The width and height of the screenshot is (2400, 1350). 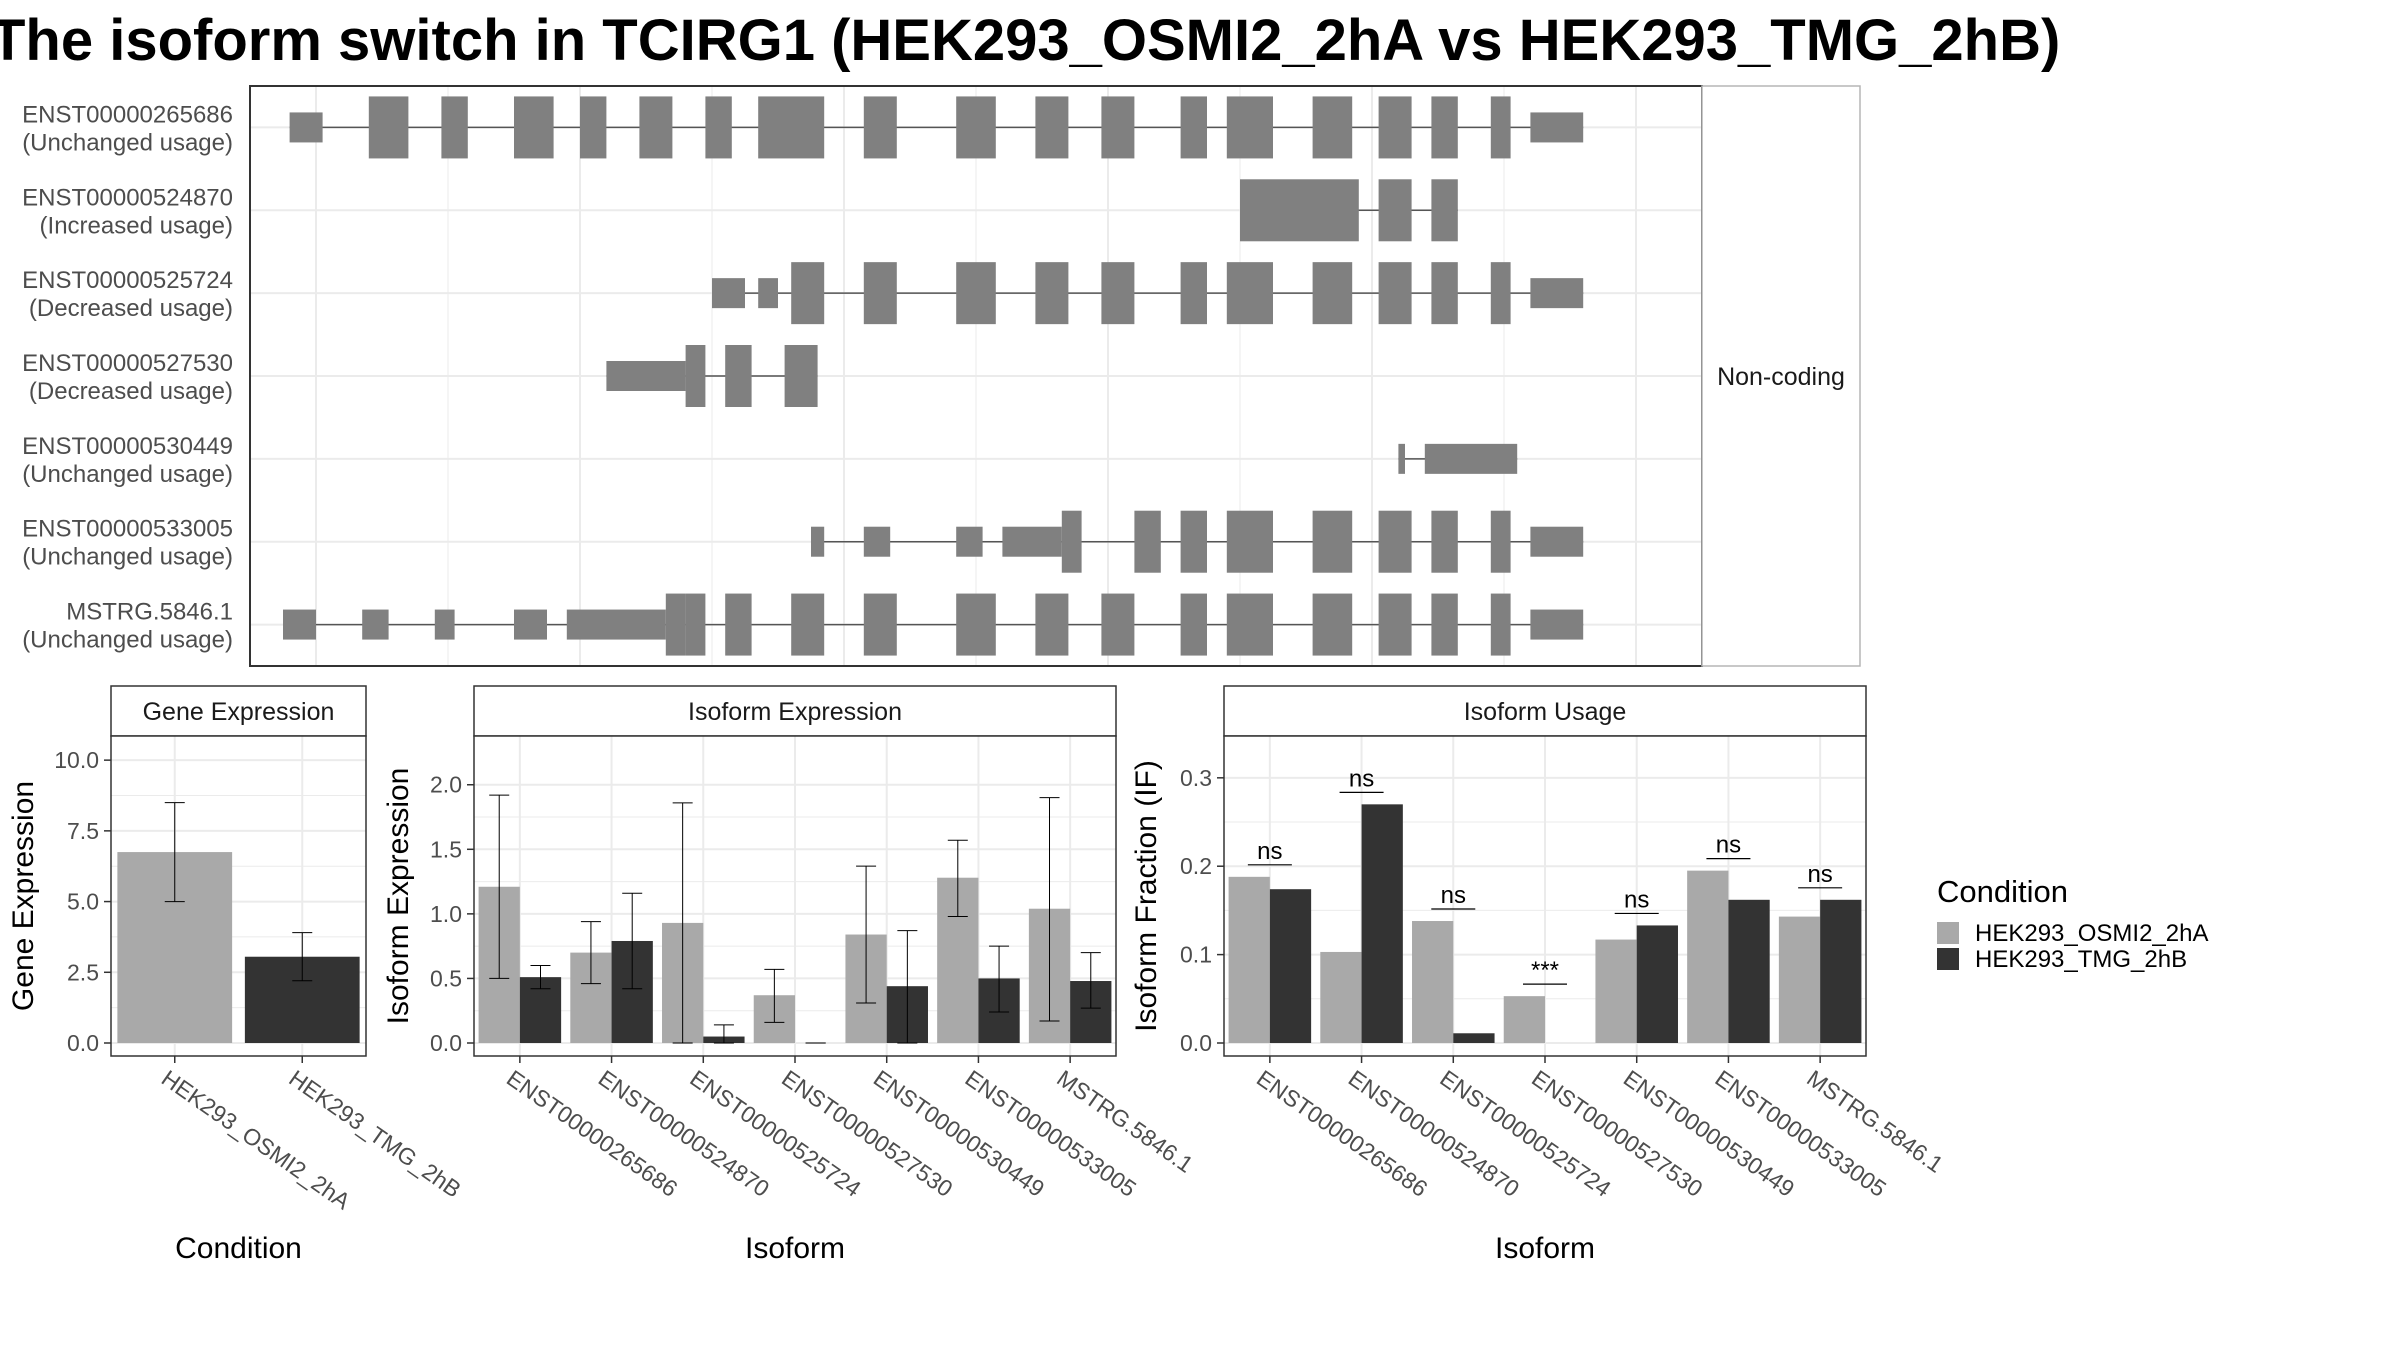 I want to click on gene-expression-strip-title: Gene Expression, so click(x=239, y=712).